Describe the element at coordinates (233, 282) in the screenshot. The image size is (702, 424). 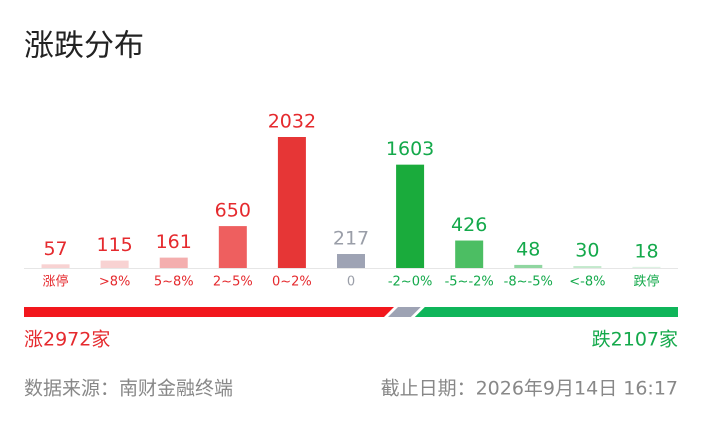
I see `x-tick-label: 2~5%` at that location.